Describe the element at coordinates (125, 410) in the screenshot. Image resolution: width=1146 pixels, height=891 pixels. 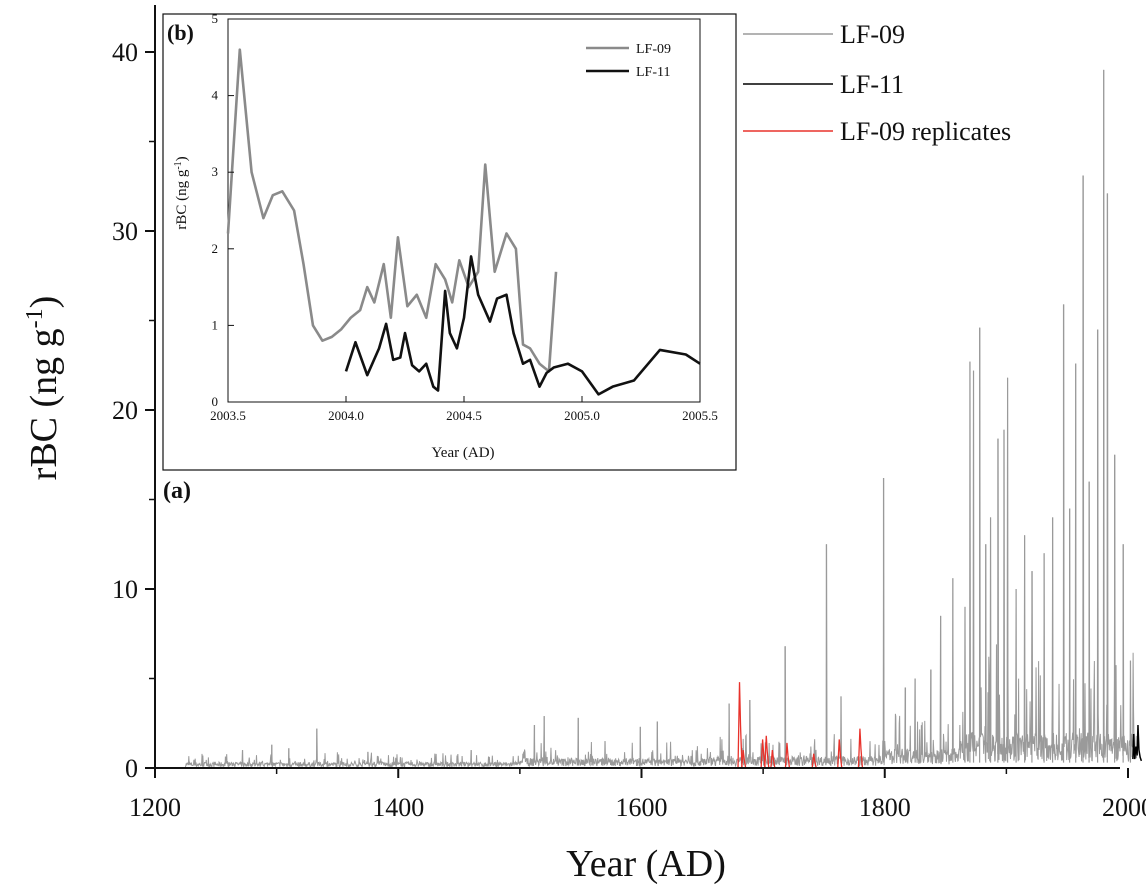
I see `main-y-tick-label: 20` at that location.